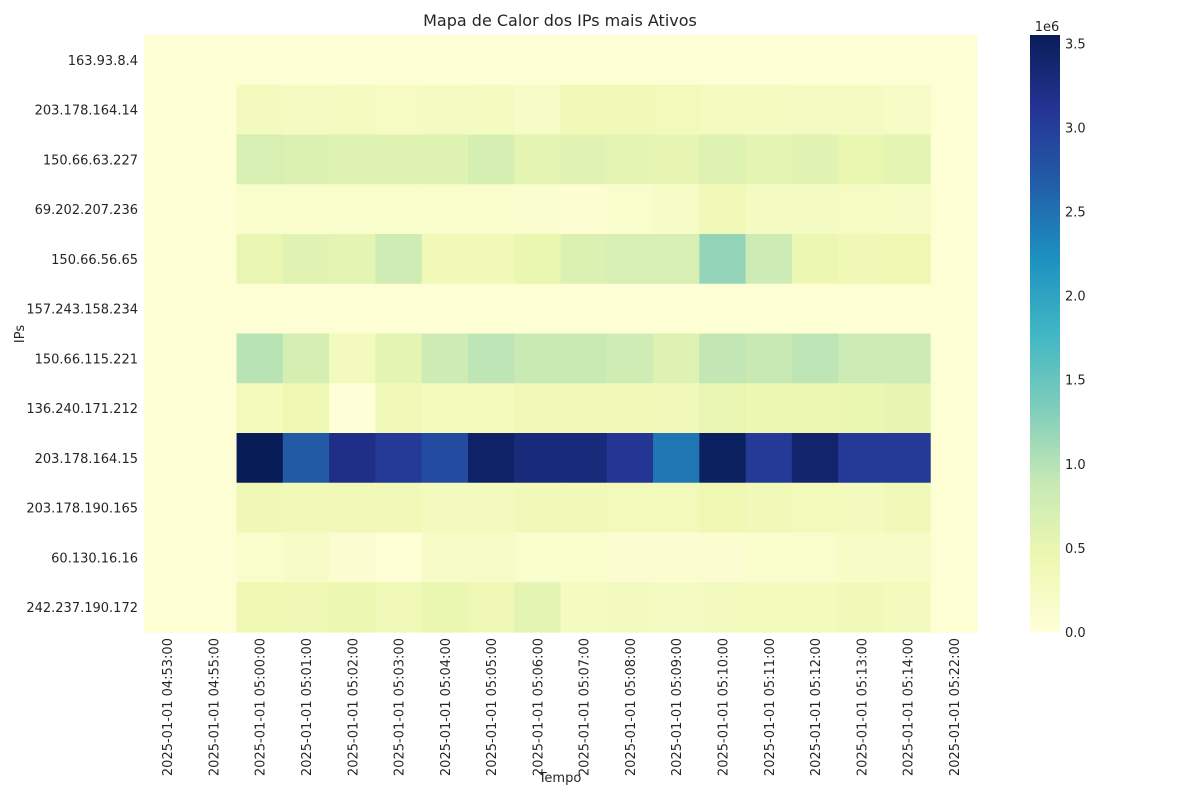 This screenshot has width=1200, height=800. I want to click on y-tick-label: 203.178.164.15, so click(86, 459).